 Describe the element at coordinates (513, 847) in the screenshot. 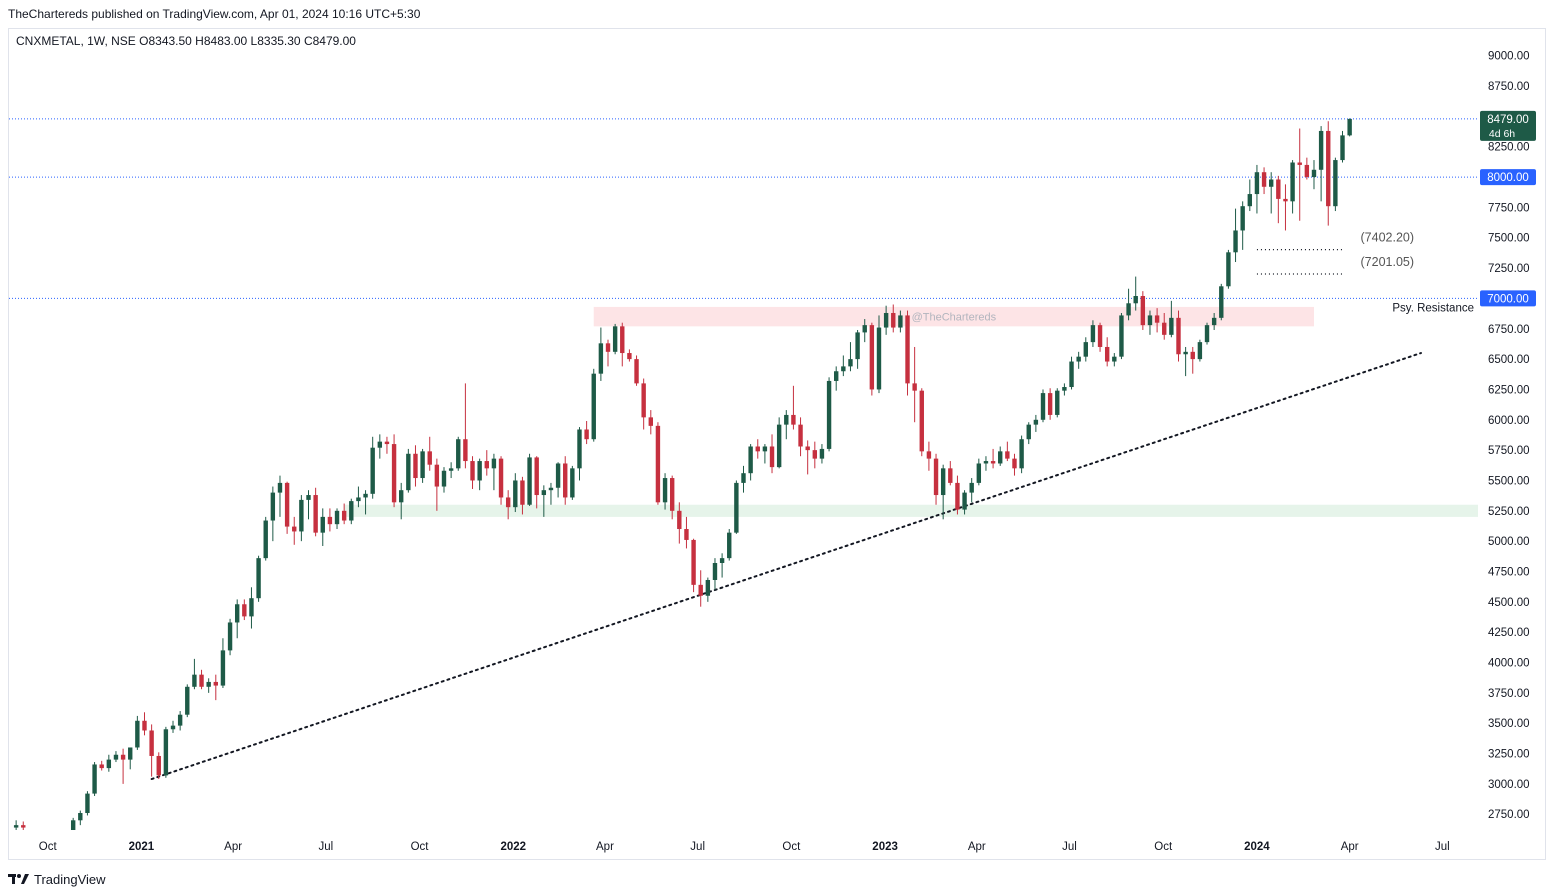

I see `x-tick-label: 2022` at that location.